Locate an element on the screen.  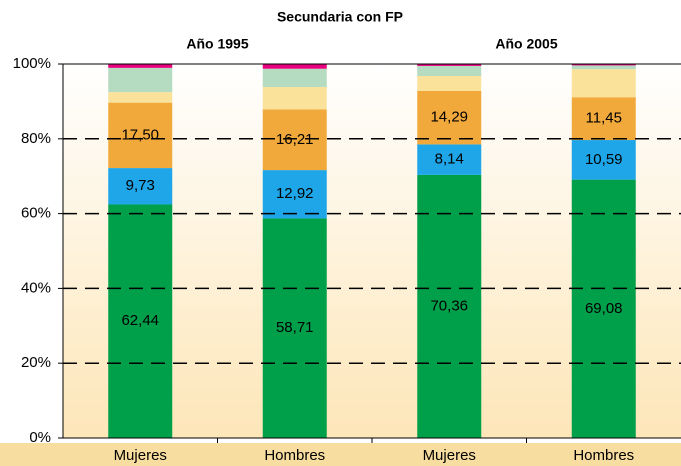
data-label: 70,36 is located at coordinates (449, 305).